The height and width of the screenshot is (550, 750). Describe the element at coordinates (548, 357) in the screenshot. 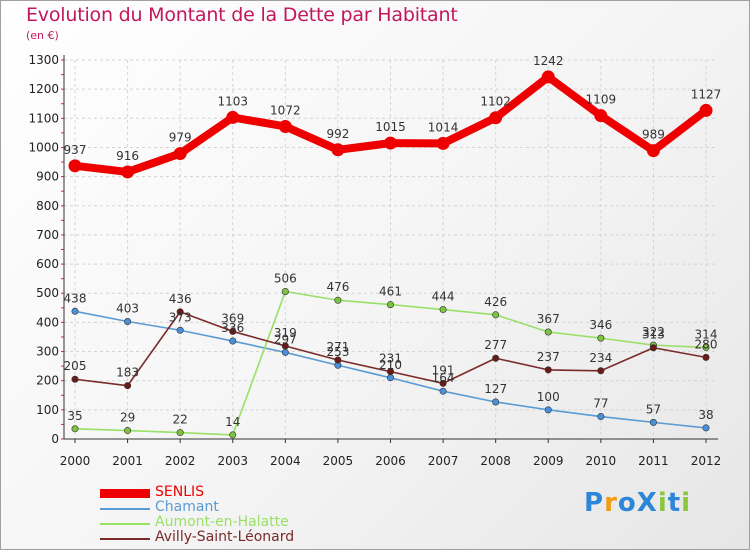

I see `data-label-avilly-saint-l-onard: 237` at that location.